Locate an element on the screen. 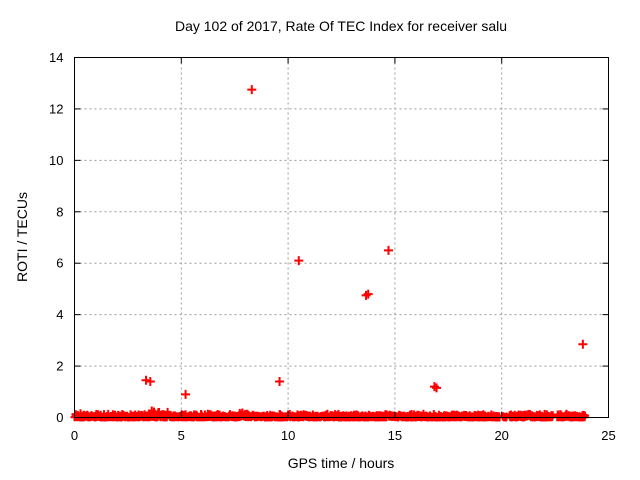 The height and width of the screenshot is (480, 640). y-tick-label: 14 is located at coordinates (56, 57).